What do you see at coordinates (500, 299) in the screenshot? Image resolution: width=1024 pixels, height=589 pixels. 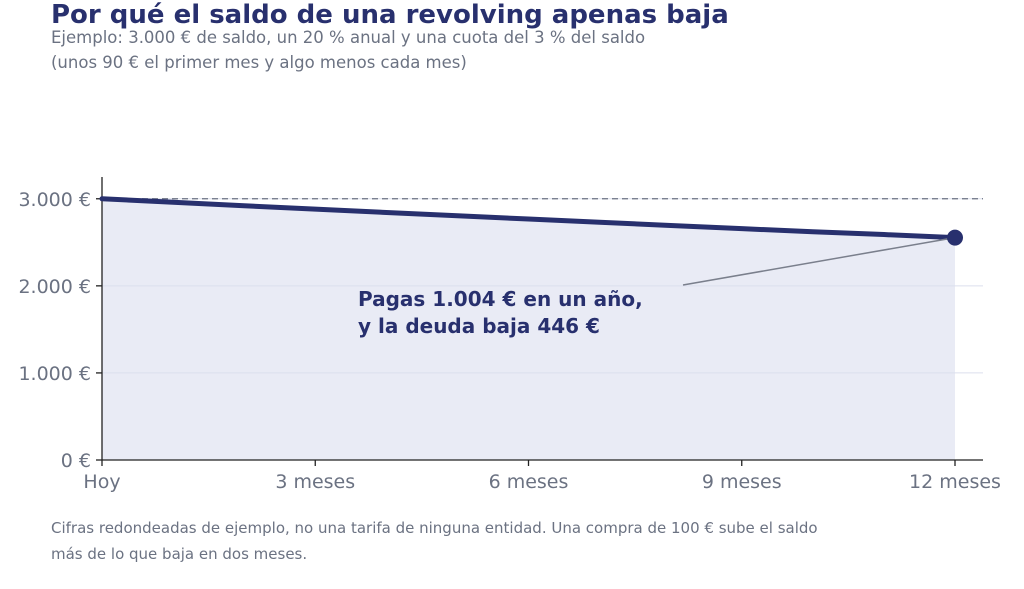 I see `annotation-text: Pagas 1.004 € en un año,` at bounding box center [500, 299].